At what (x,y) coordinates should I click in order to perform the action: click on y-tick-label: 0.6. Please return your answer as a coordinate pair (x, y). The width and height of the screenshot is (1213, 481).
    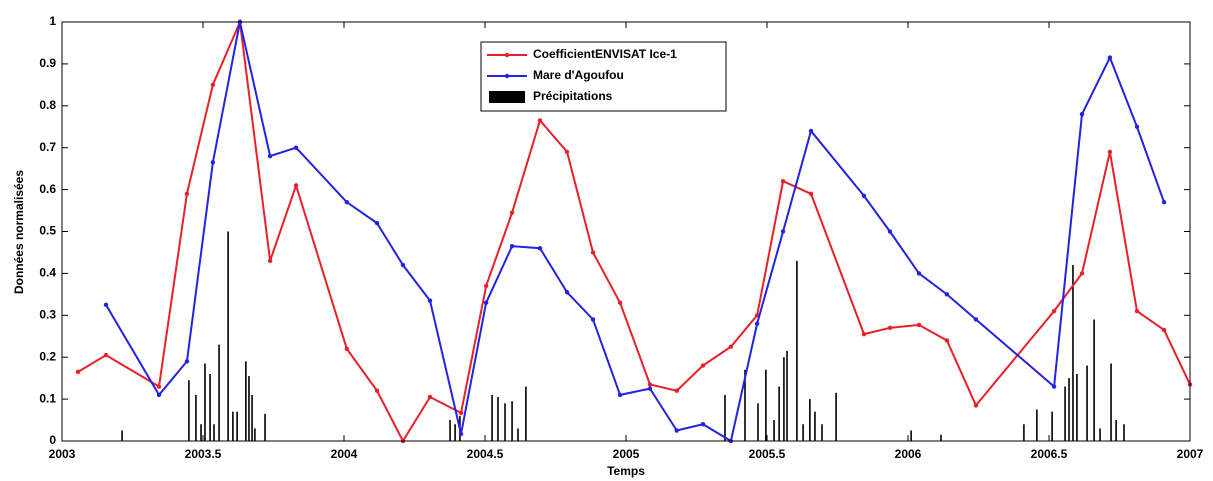
    Looking at the image, I should click on (47, 189).